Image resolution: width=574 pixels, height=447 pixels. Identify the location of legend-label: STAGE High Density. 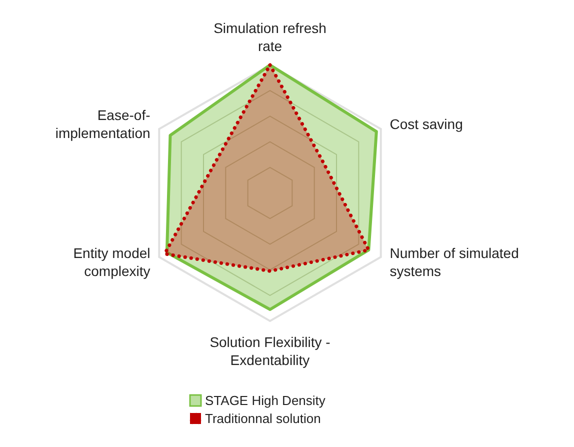
(265, 400).